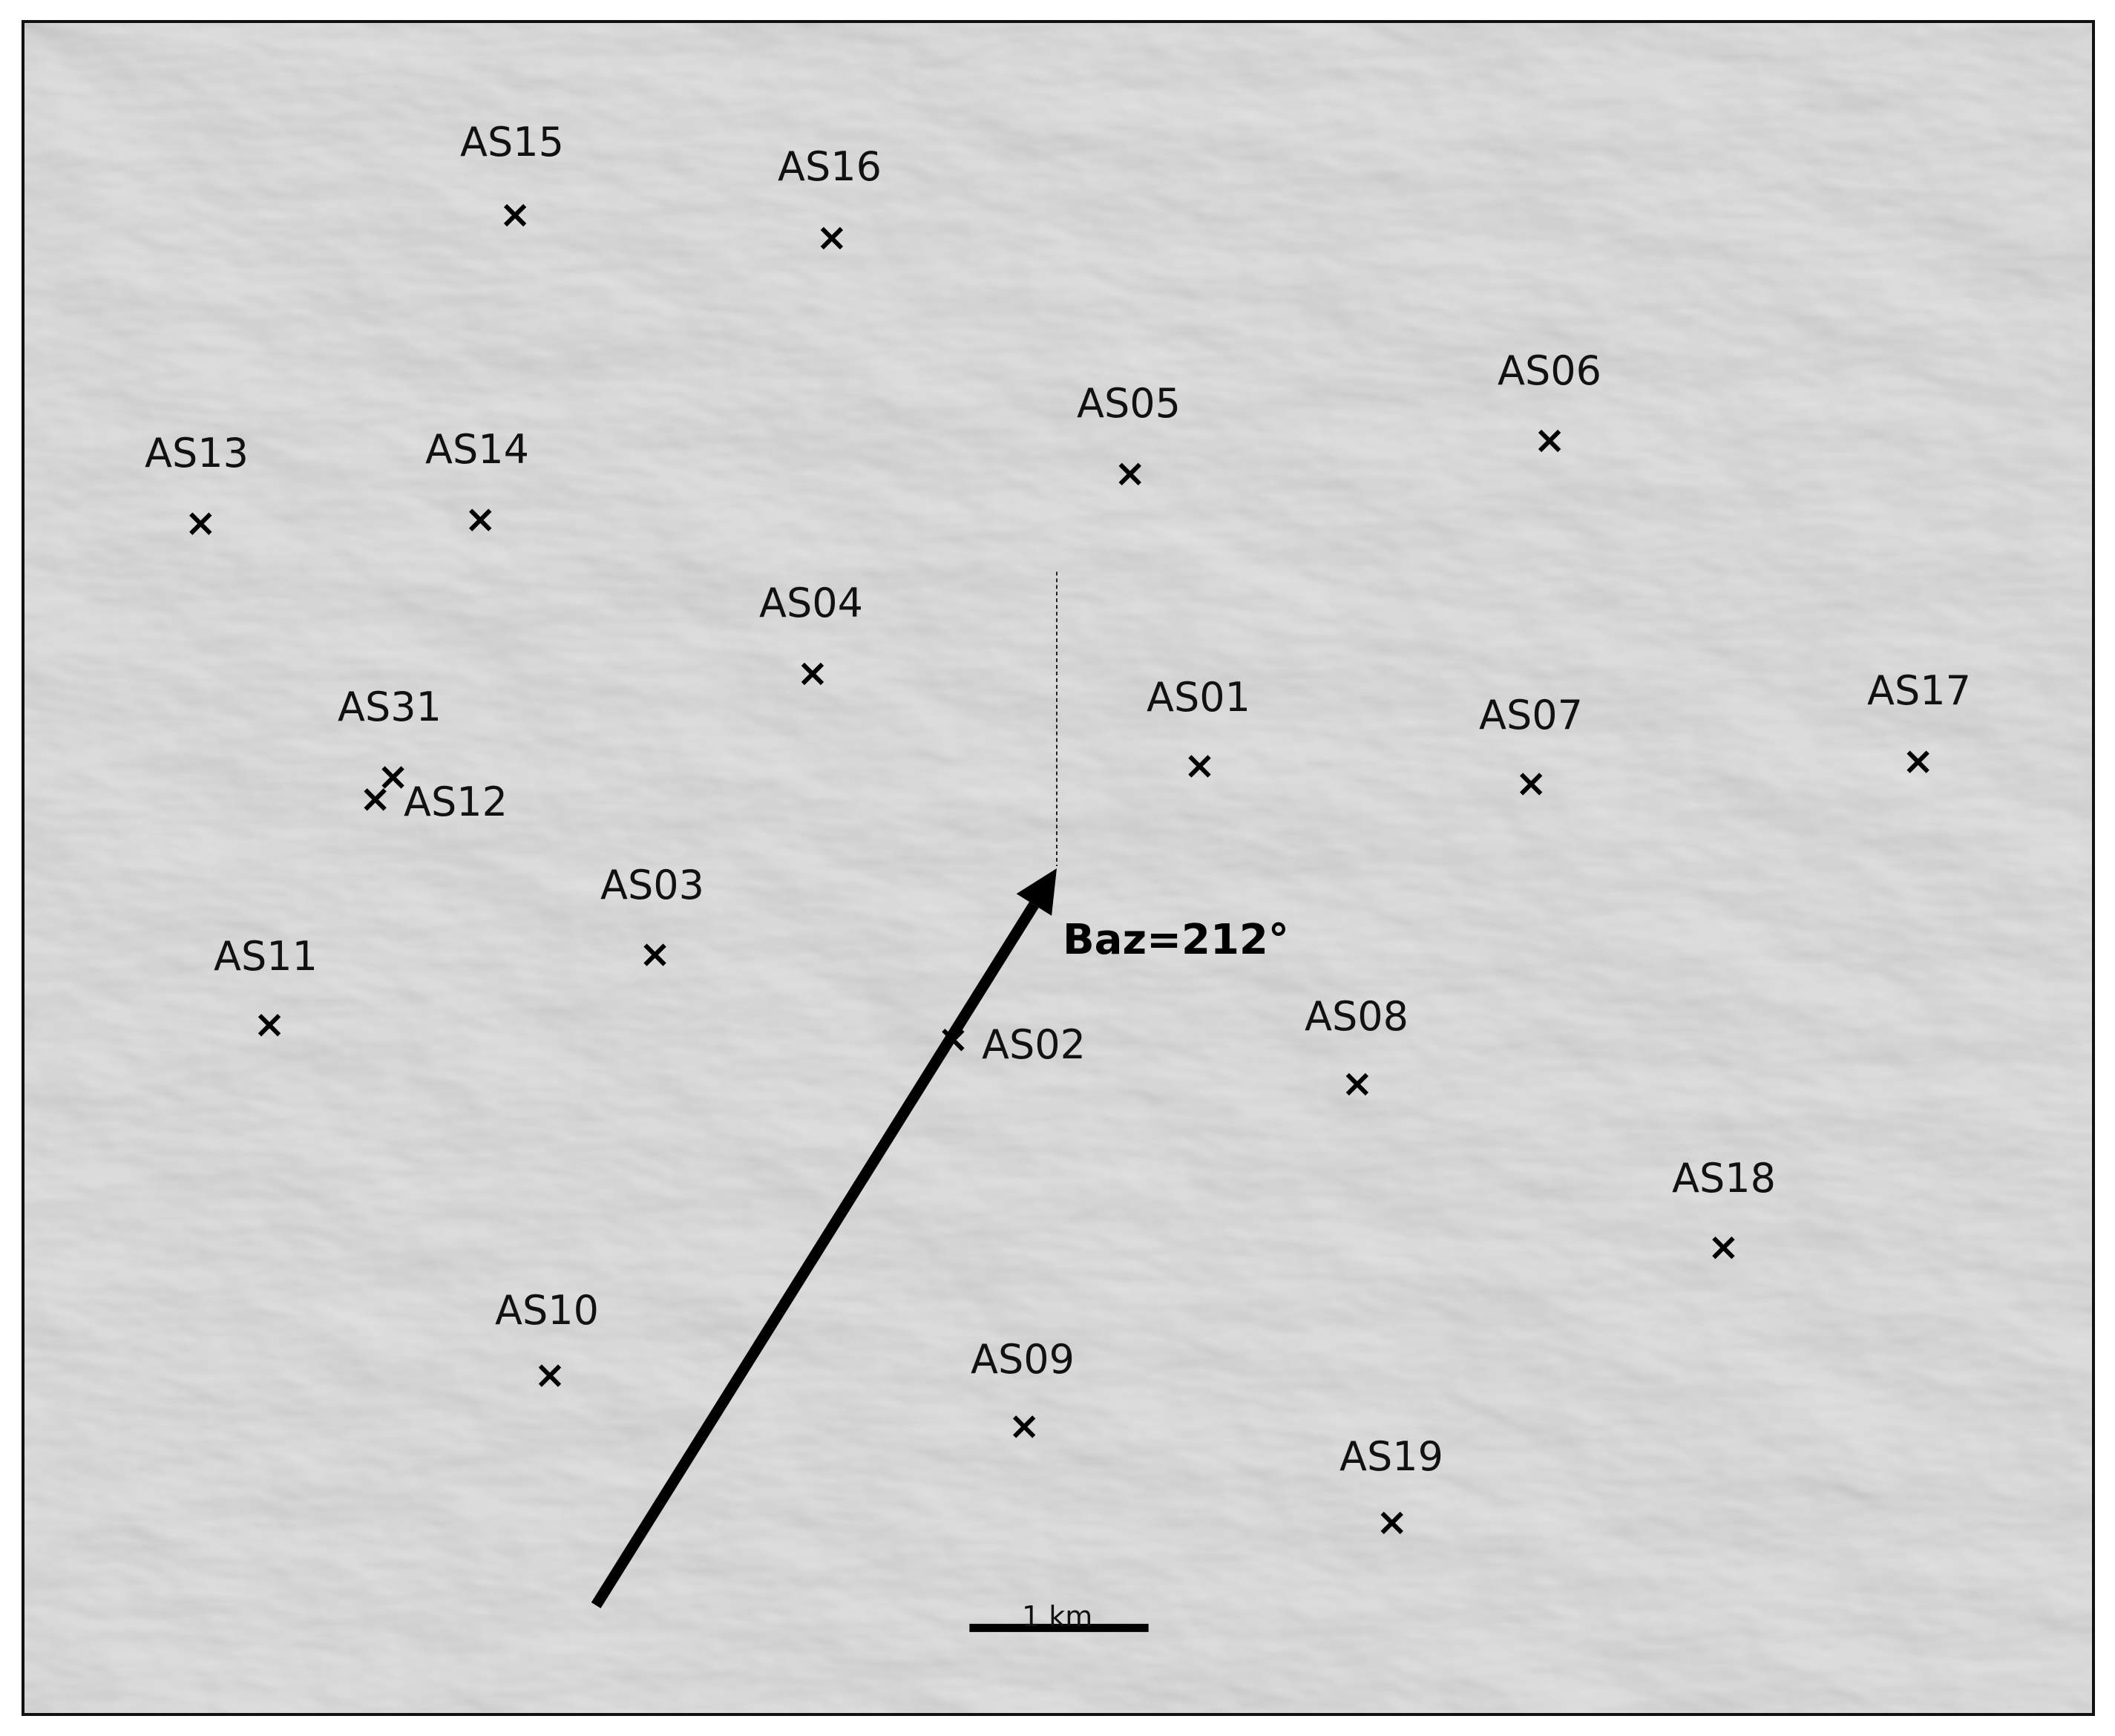  I want to click on station-marker-as04, so click(812, 674).